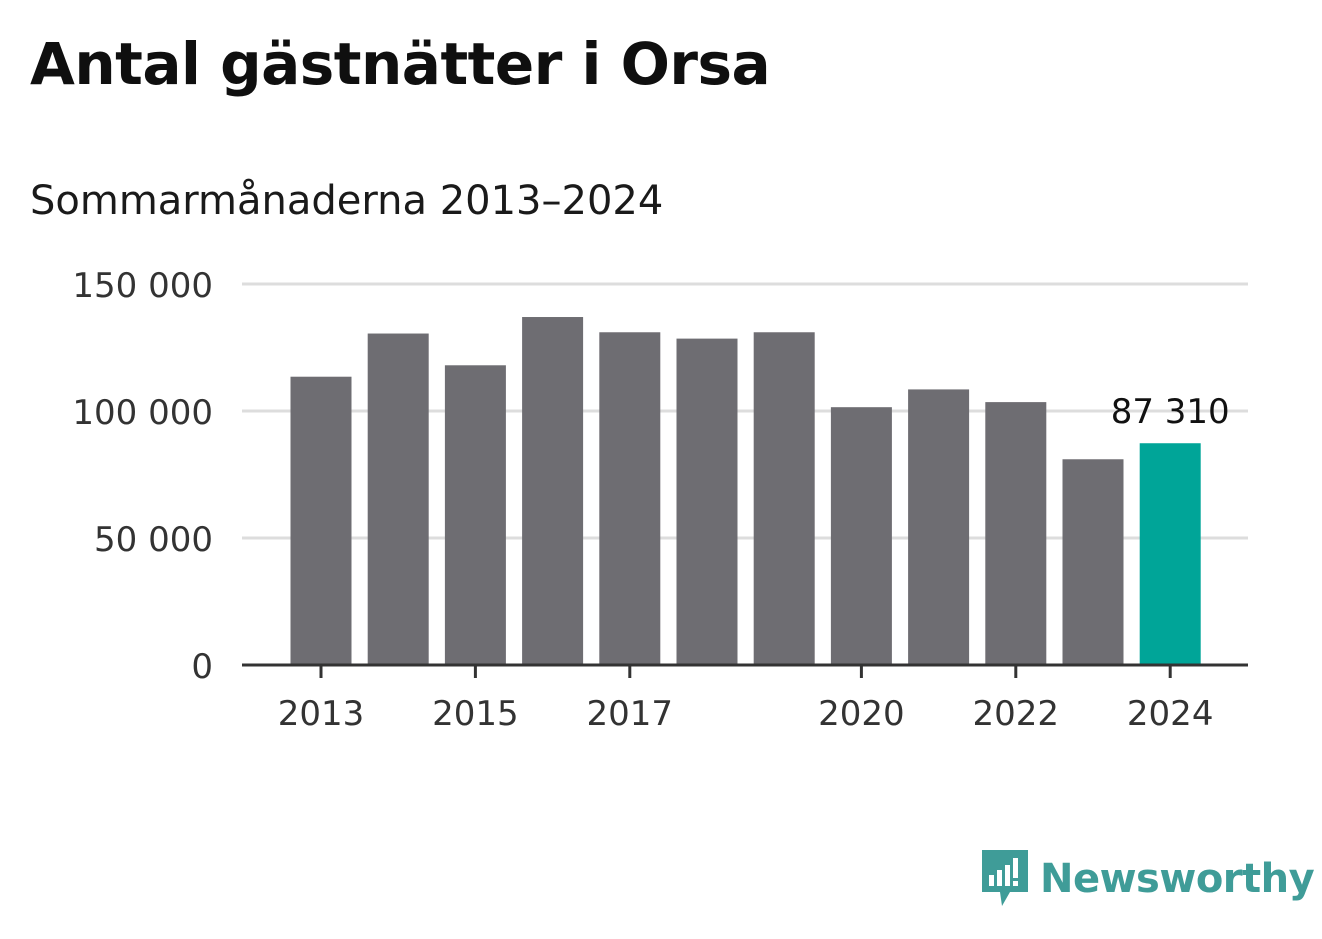  Describe the element at coordinates (1016, 533) in the screenshot. I see `bar-2022` at that location.